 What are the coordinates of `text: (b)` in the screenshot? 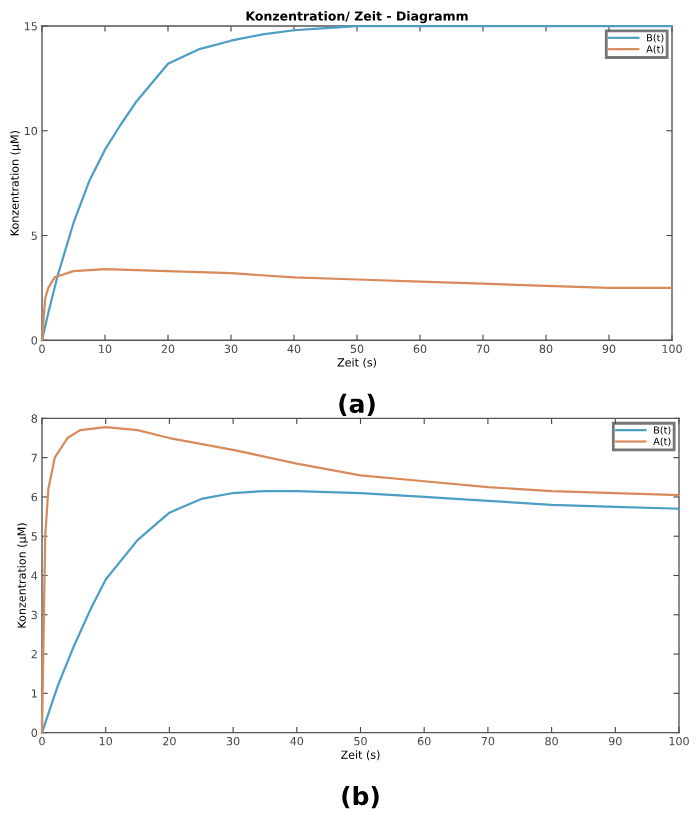 It's located at (360, 797).